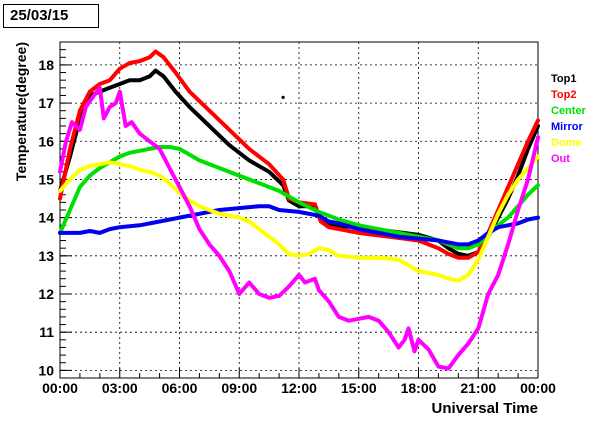 This screenshot has height=427, width=596. I want to click on legend-top1: Top1, so click(563, 79).